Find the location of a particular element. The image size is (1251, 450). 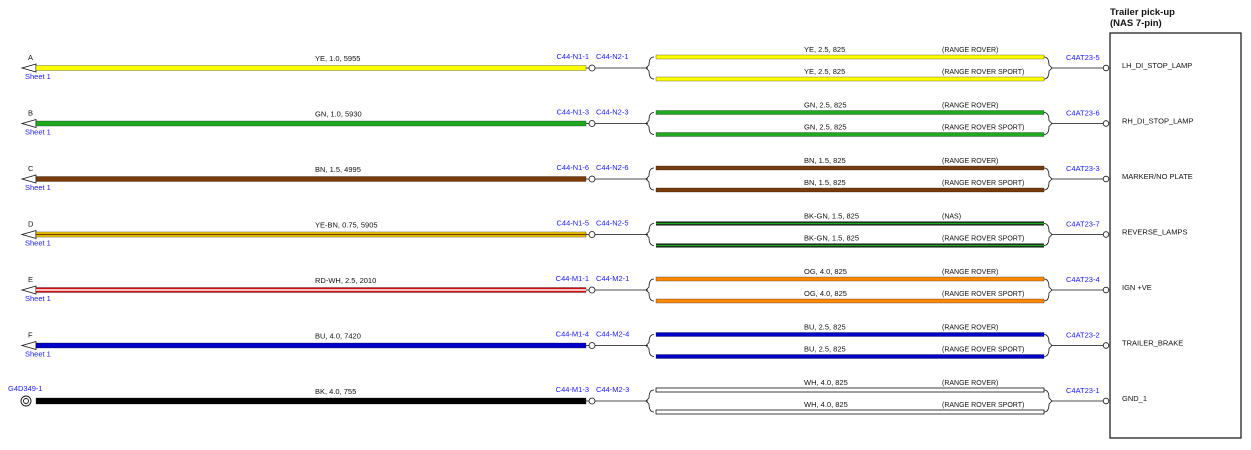

main-wire-label: YE-BN, 0.75, 5905 is located at coordinates (346, 225).